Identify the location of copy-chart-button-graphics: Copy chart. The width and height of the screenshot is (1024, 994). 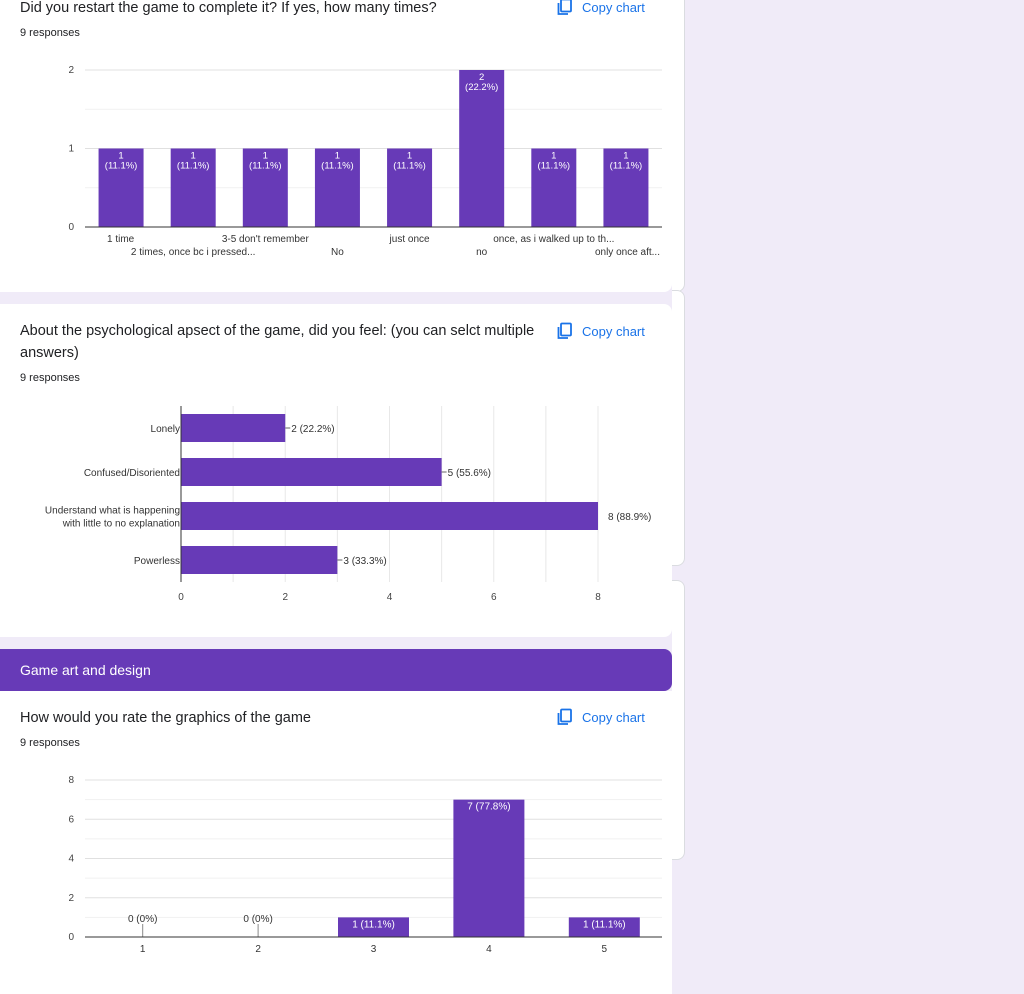
(600, 717).